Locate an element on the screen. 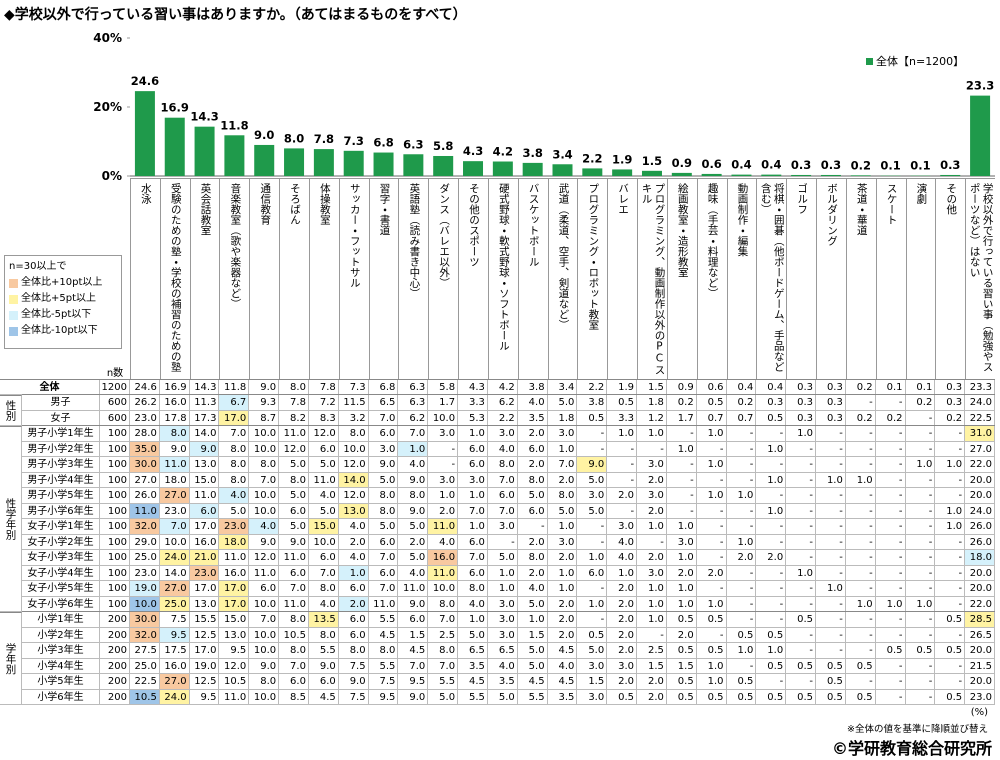 This screenshot has height=760, width=1000. table-cell: 26.2 is located at coordinates (145, 403).